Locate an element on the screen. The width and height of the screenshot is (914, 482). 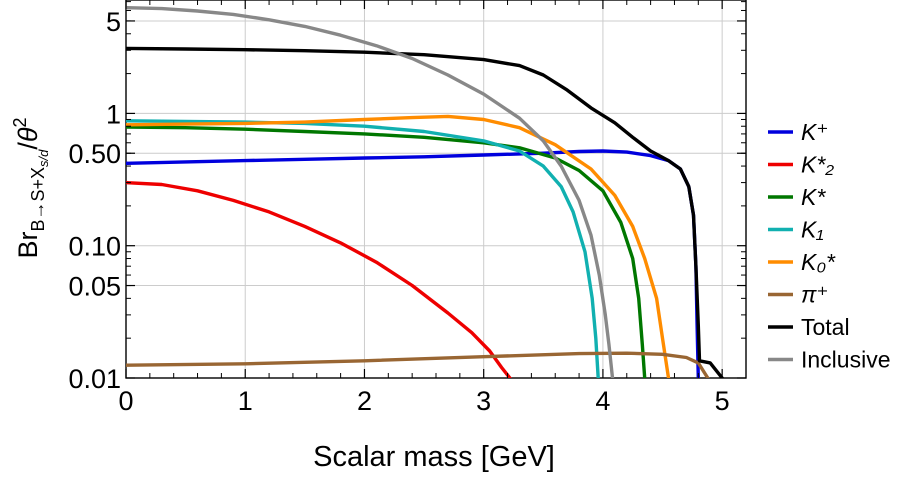
legend-label: K* is located at coordinates (813, 197).